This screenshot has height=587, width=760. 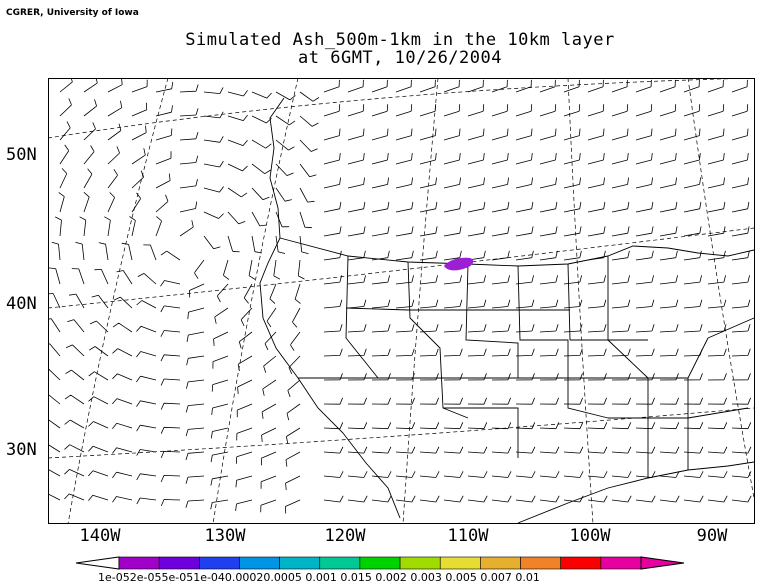 I want to click on lat-label-40n: 40N, so click(x=21, y=304).